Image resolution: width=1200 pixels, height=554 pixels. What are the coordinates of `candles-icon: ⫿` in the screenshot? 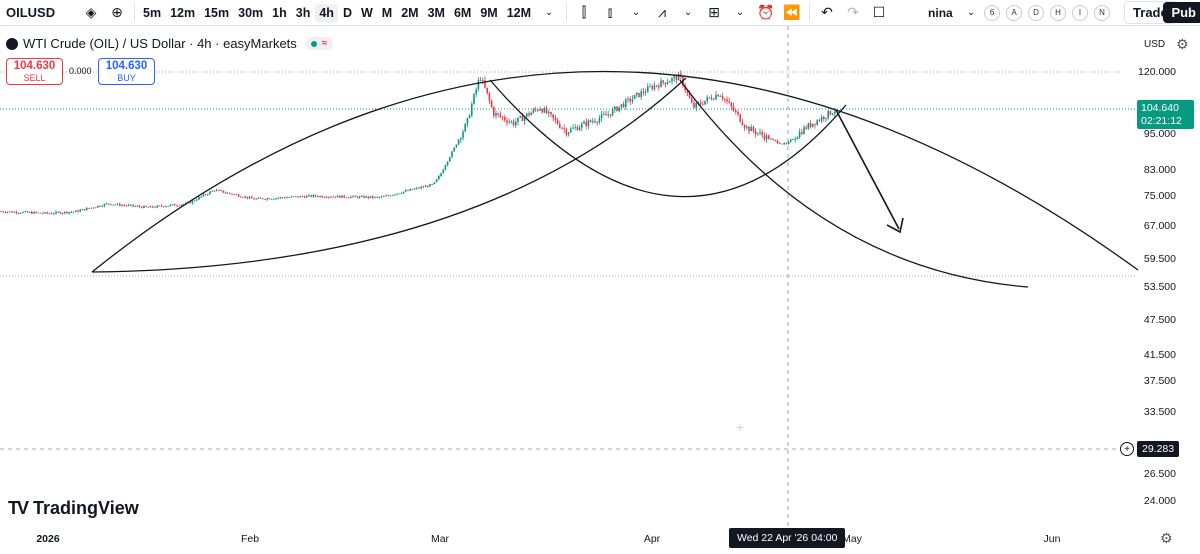 It's located at (584, 12).